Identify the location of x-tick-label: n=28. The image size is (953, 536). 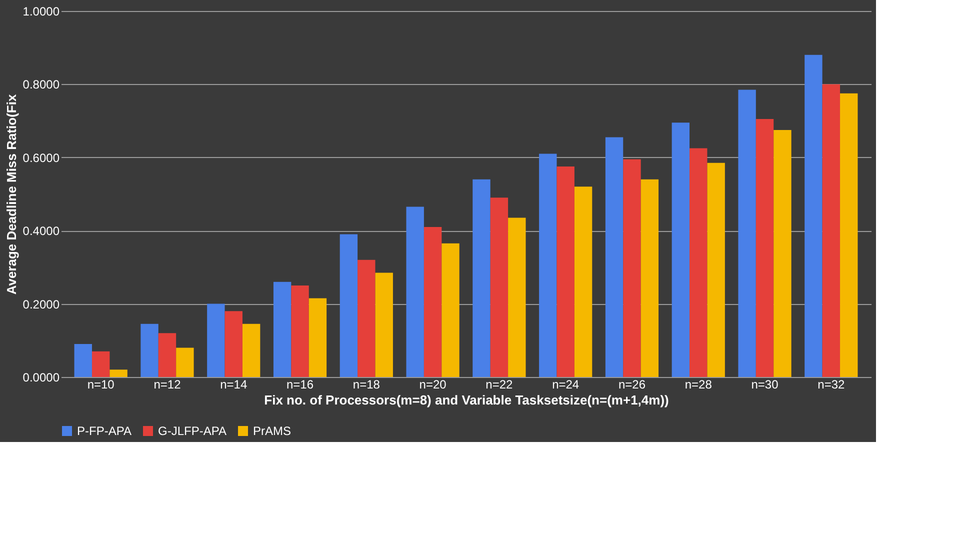
(698, 385).